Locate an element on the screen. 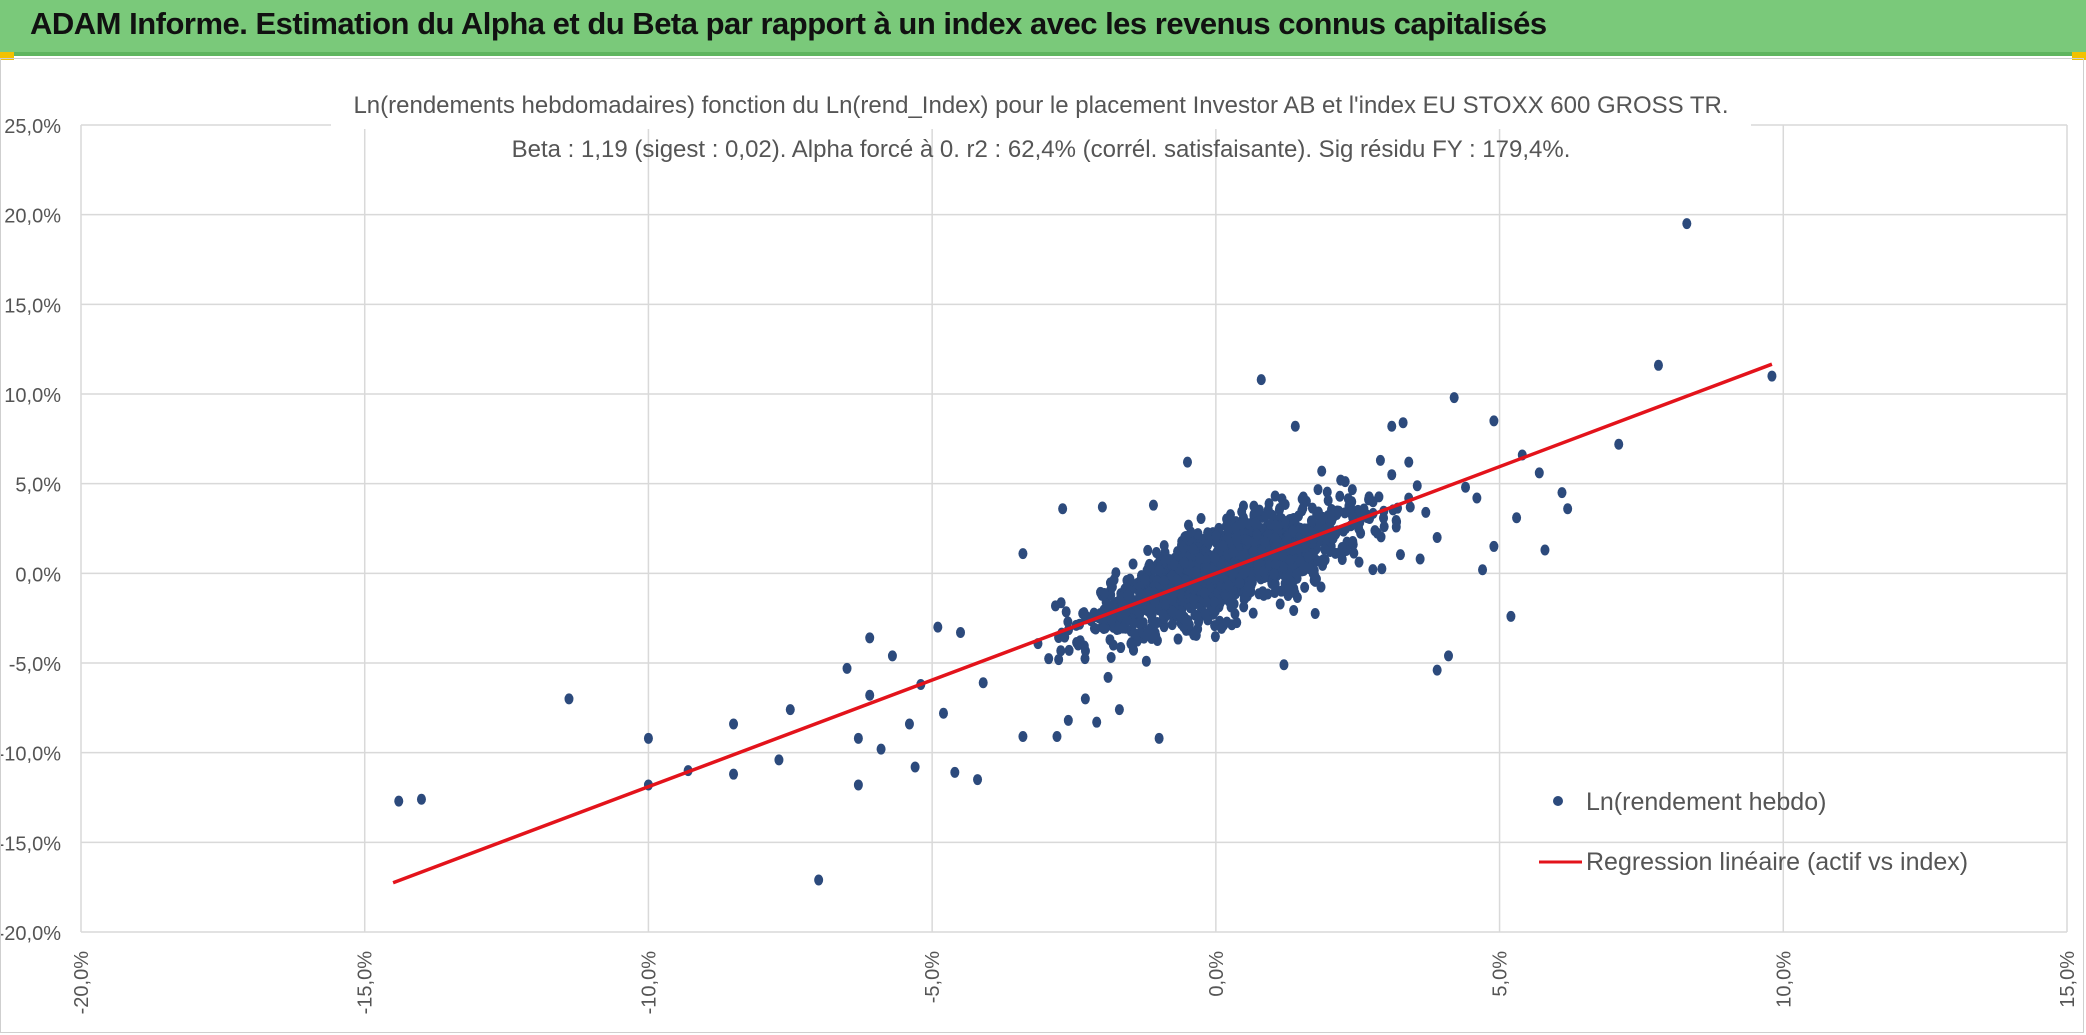 This screenshot has height=1035, width=2086. x-tick-label: 0,0% is located at coordinates (1217, 974).